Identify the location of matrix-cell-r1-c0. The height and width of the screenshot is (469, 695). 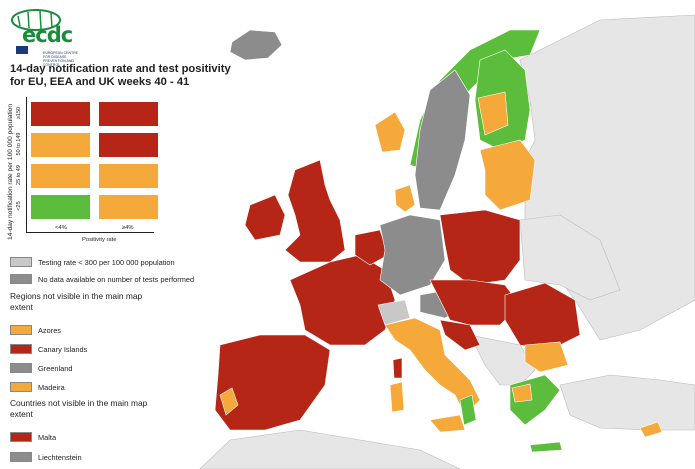
(60, 145).